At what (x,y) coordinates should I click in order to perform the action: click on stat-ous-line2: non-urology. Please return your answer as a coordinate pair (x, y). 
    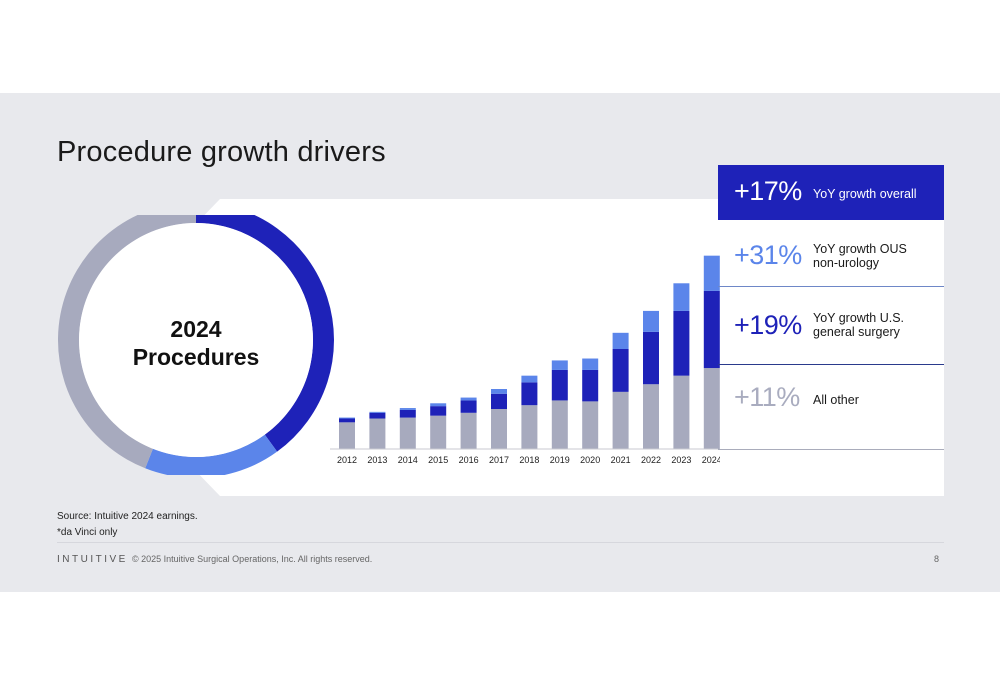
    Looking at the image, I should click on (846, 263).